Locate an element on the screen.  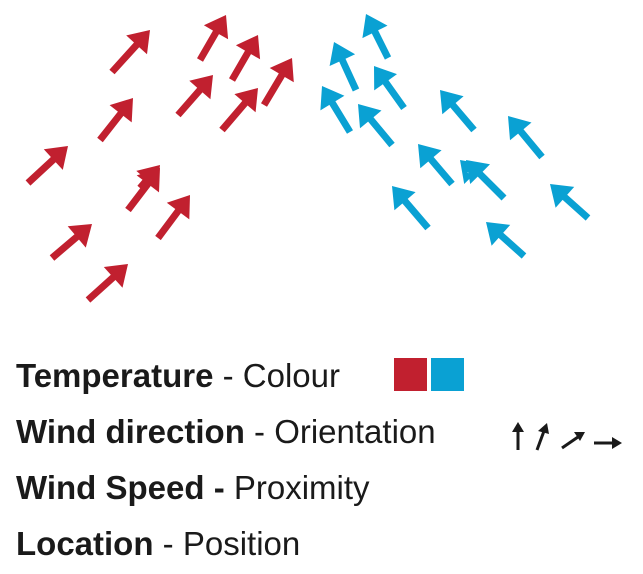
legend-temperature-label: Temperature is located at coordinates (115, 375).